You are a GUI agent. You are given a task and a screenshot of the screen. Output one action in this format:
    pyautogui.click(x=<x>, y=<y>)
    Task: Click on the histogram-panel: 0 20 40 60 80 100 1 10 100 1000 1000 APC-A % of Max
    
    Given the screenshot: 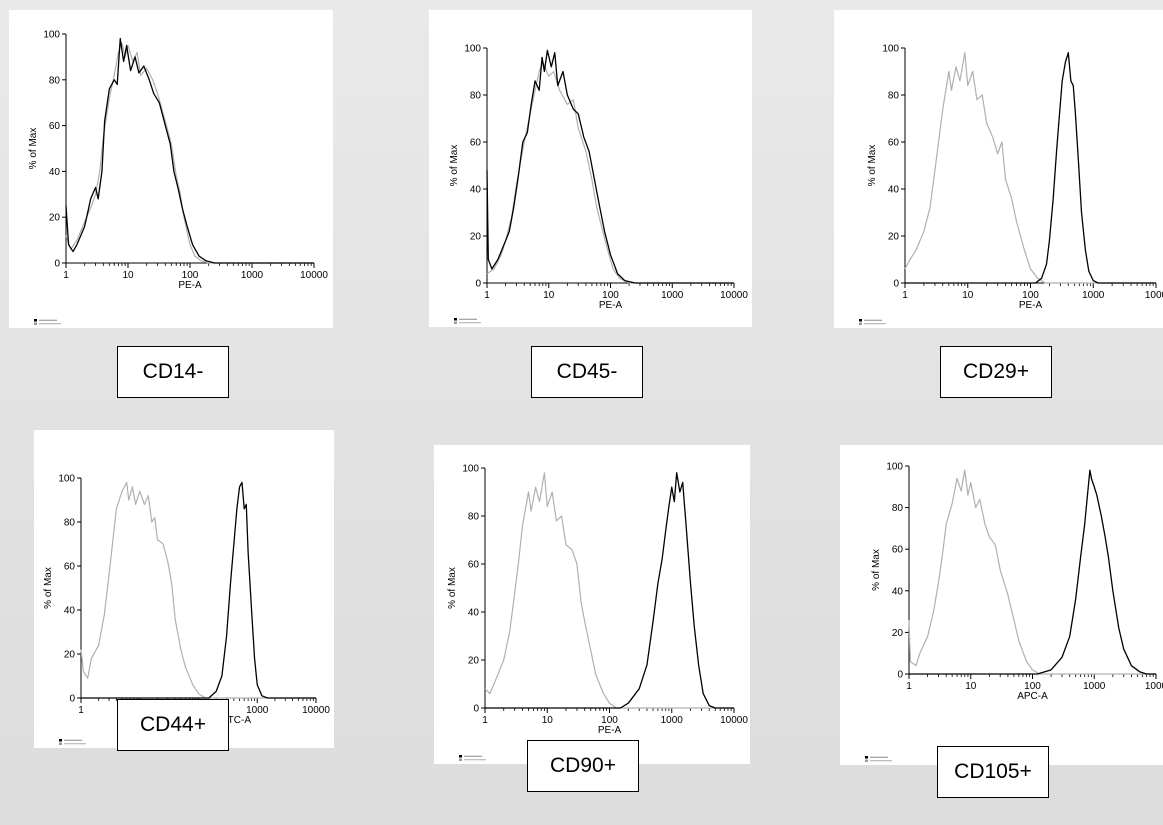 What is the action you would take?
    pyautogui.click(x=1001, y=605)
    